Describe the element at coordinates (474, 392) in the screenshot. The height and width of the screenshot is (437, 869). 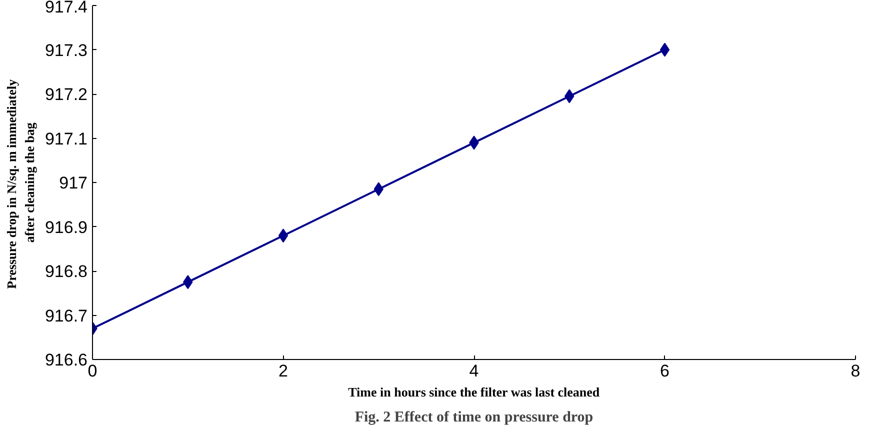
I see `x-axis-title: Time in hours since the filter was last cleaned` at that location.